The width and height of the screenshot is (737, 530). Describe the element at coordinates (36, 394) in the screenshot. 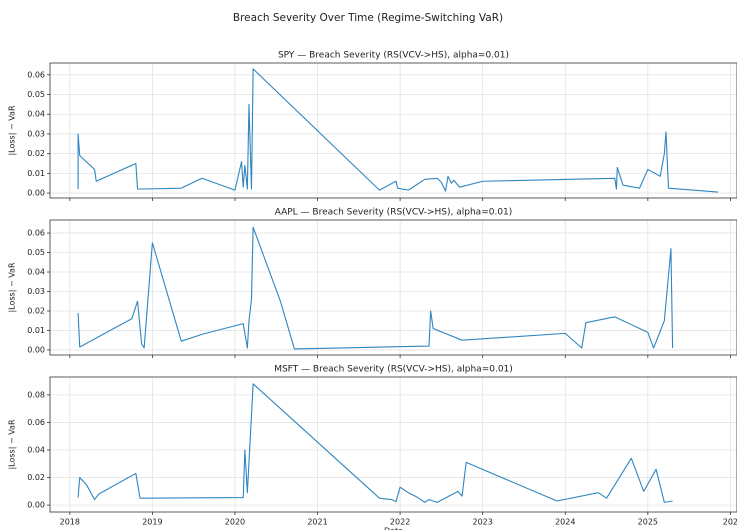

I see `y-tick-label: 0.08` at that location.